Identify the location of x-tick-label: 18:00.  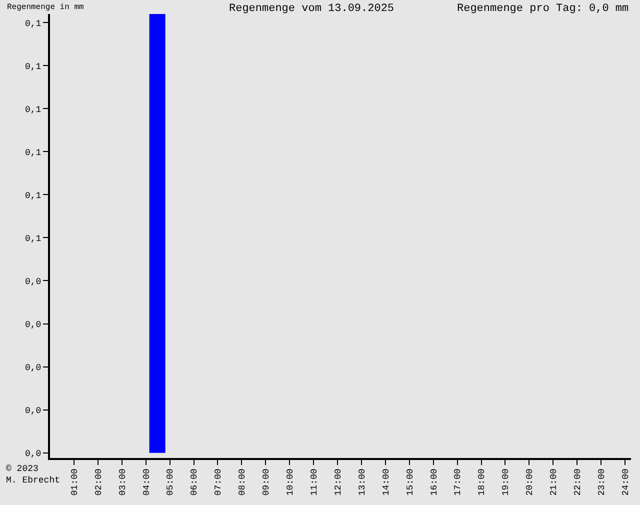
(482, 482).